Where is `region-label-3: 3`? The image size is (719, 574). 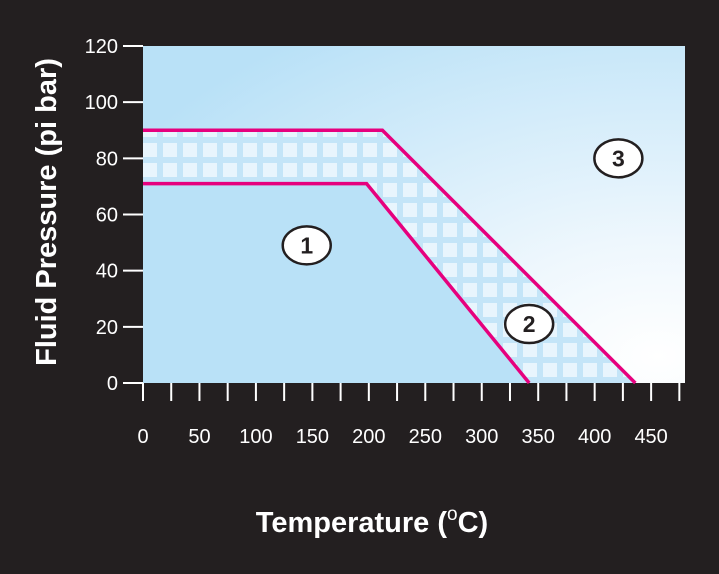 region-label-3: 3 is located at coordinates (618, 158).